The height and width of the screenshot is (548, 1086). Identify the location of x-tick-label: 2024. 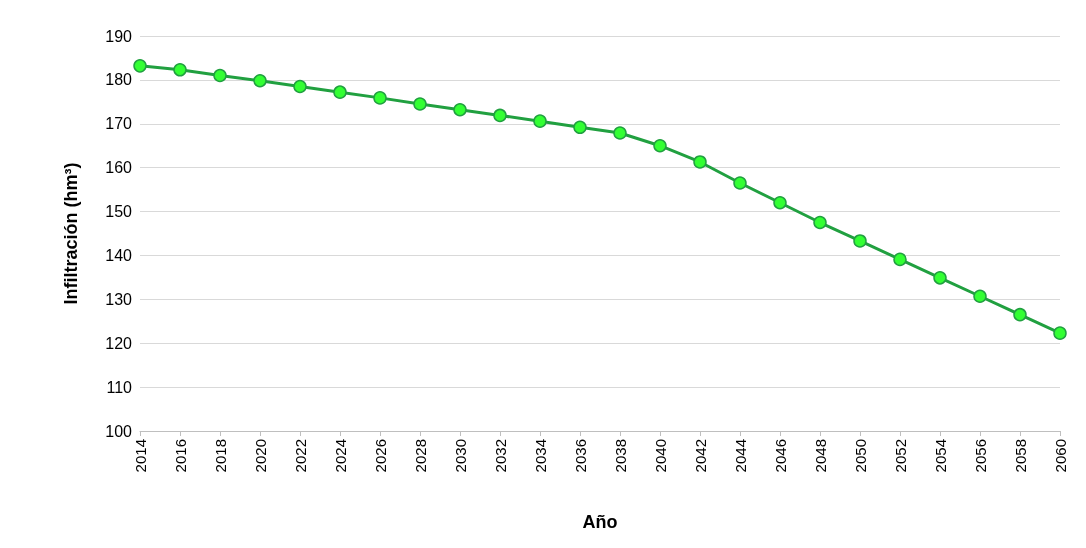
(340, 456).